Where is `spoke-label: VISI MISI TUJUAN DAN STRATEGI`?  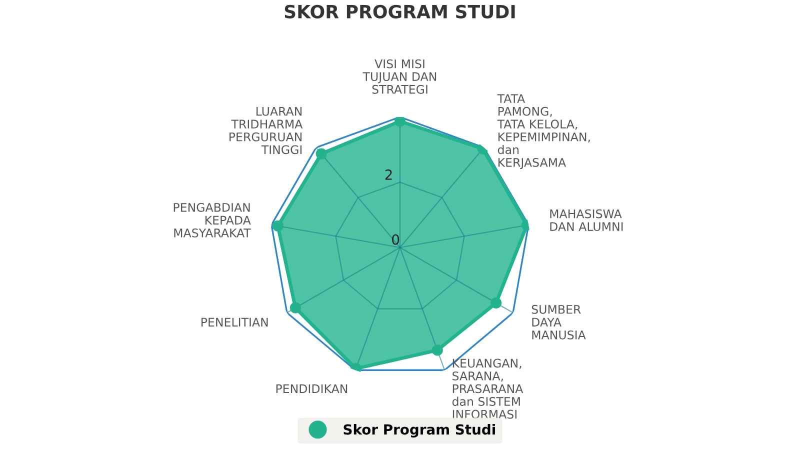
spoke-label: VISI MISI TUJUAN DAN STRATEGI is located at coordinates (399, 76).